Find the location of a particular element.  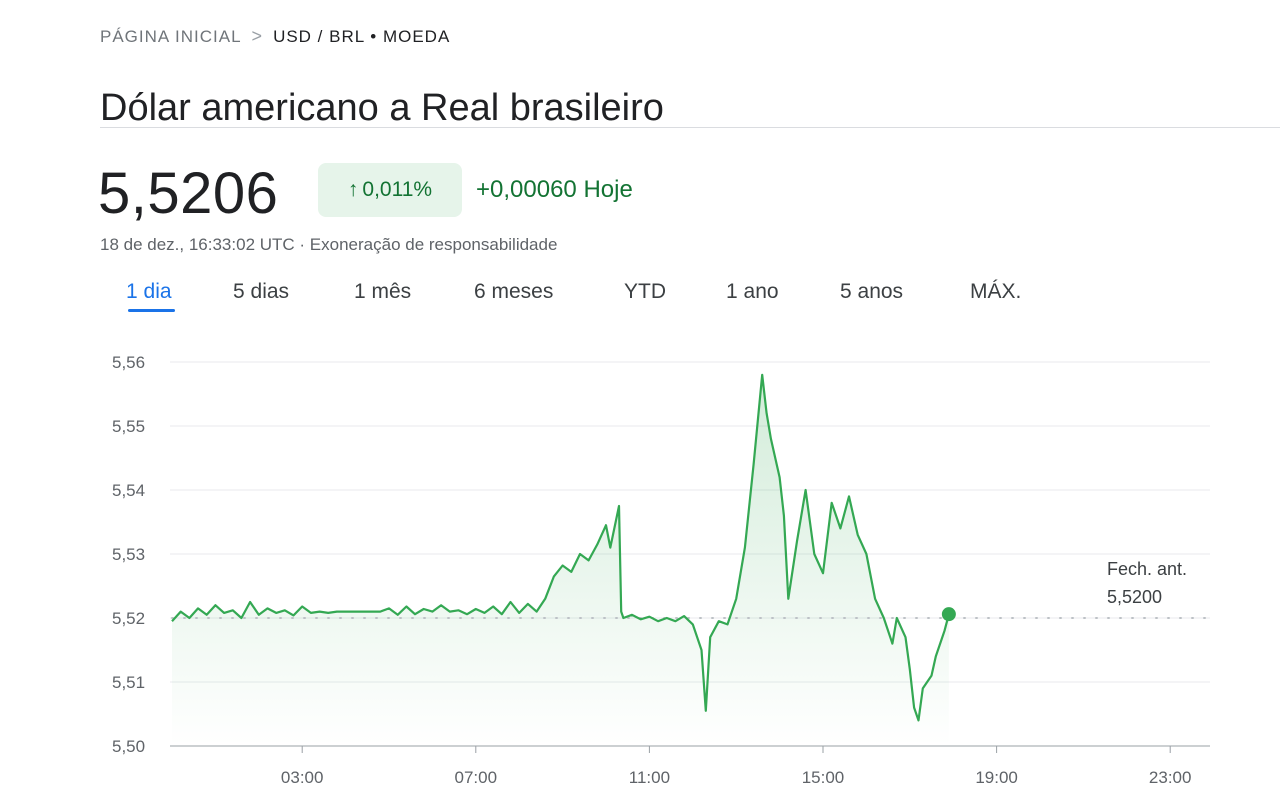

tab-5-anos: 5 anos is located at coordinates (872, 291).